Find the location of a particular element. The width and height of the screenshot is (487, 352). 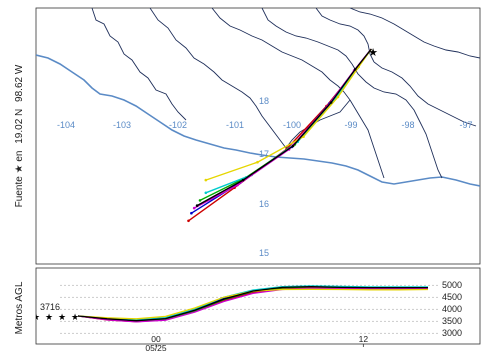

lon-tick: -101 is located at coordinates (235, 125).